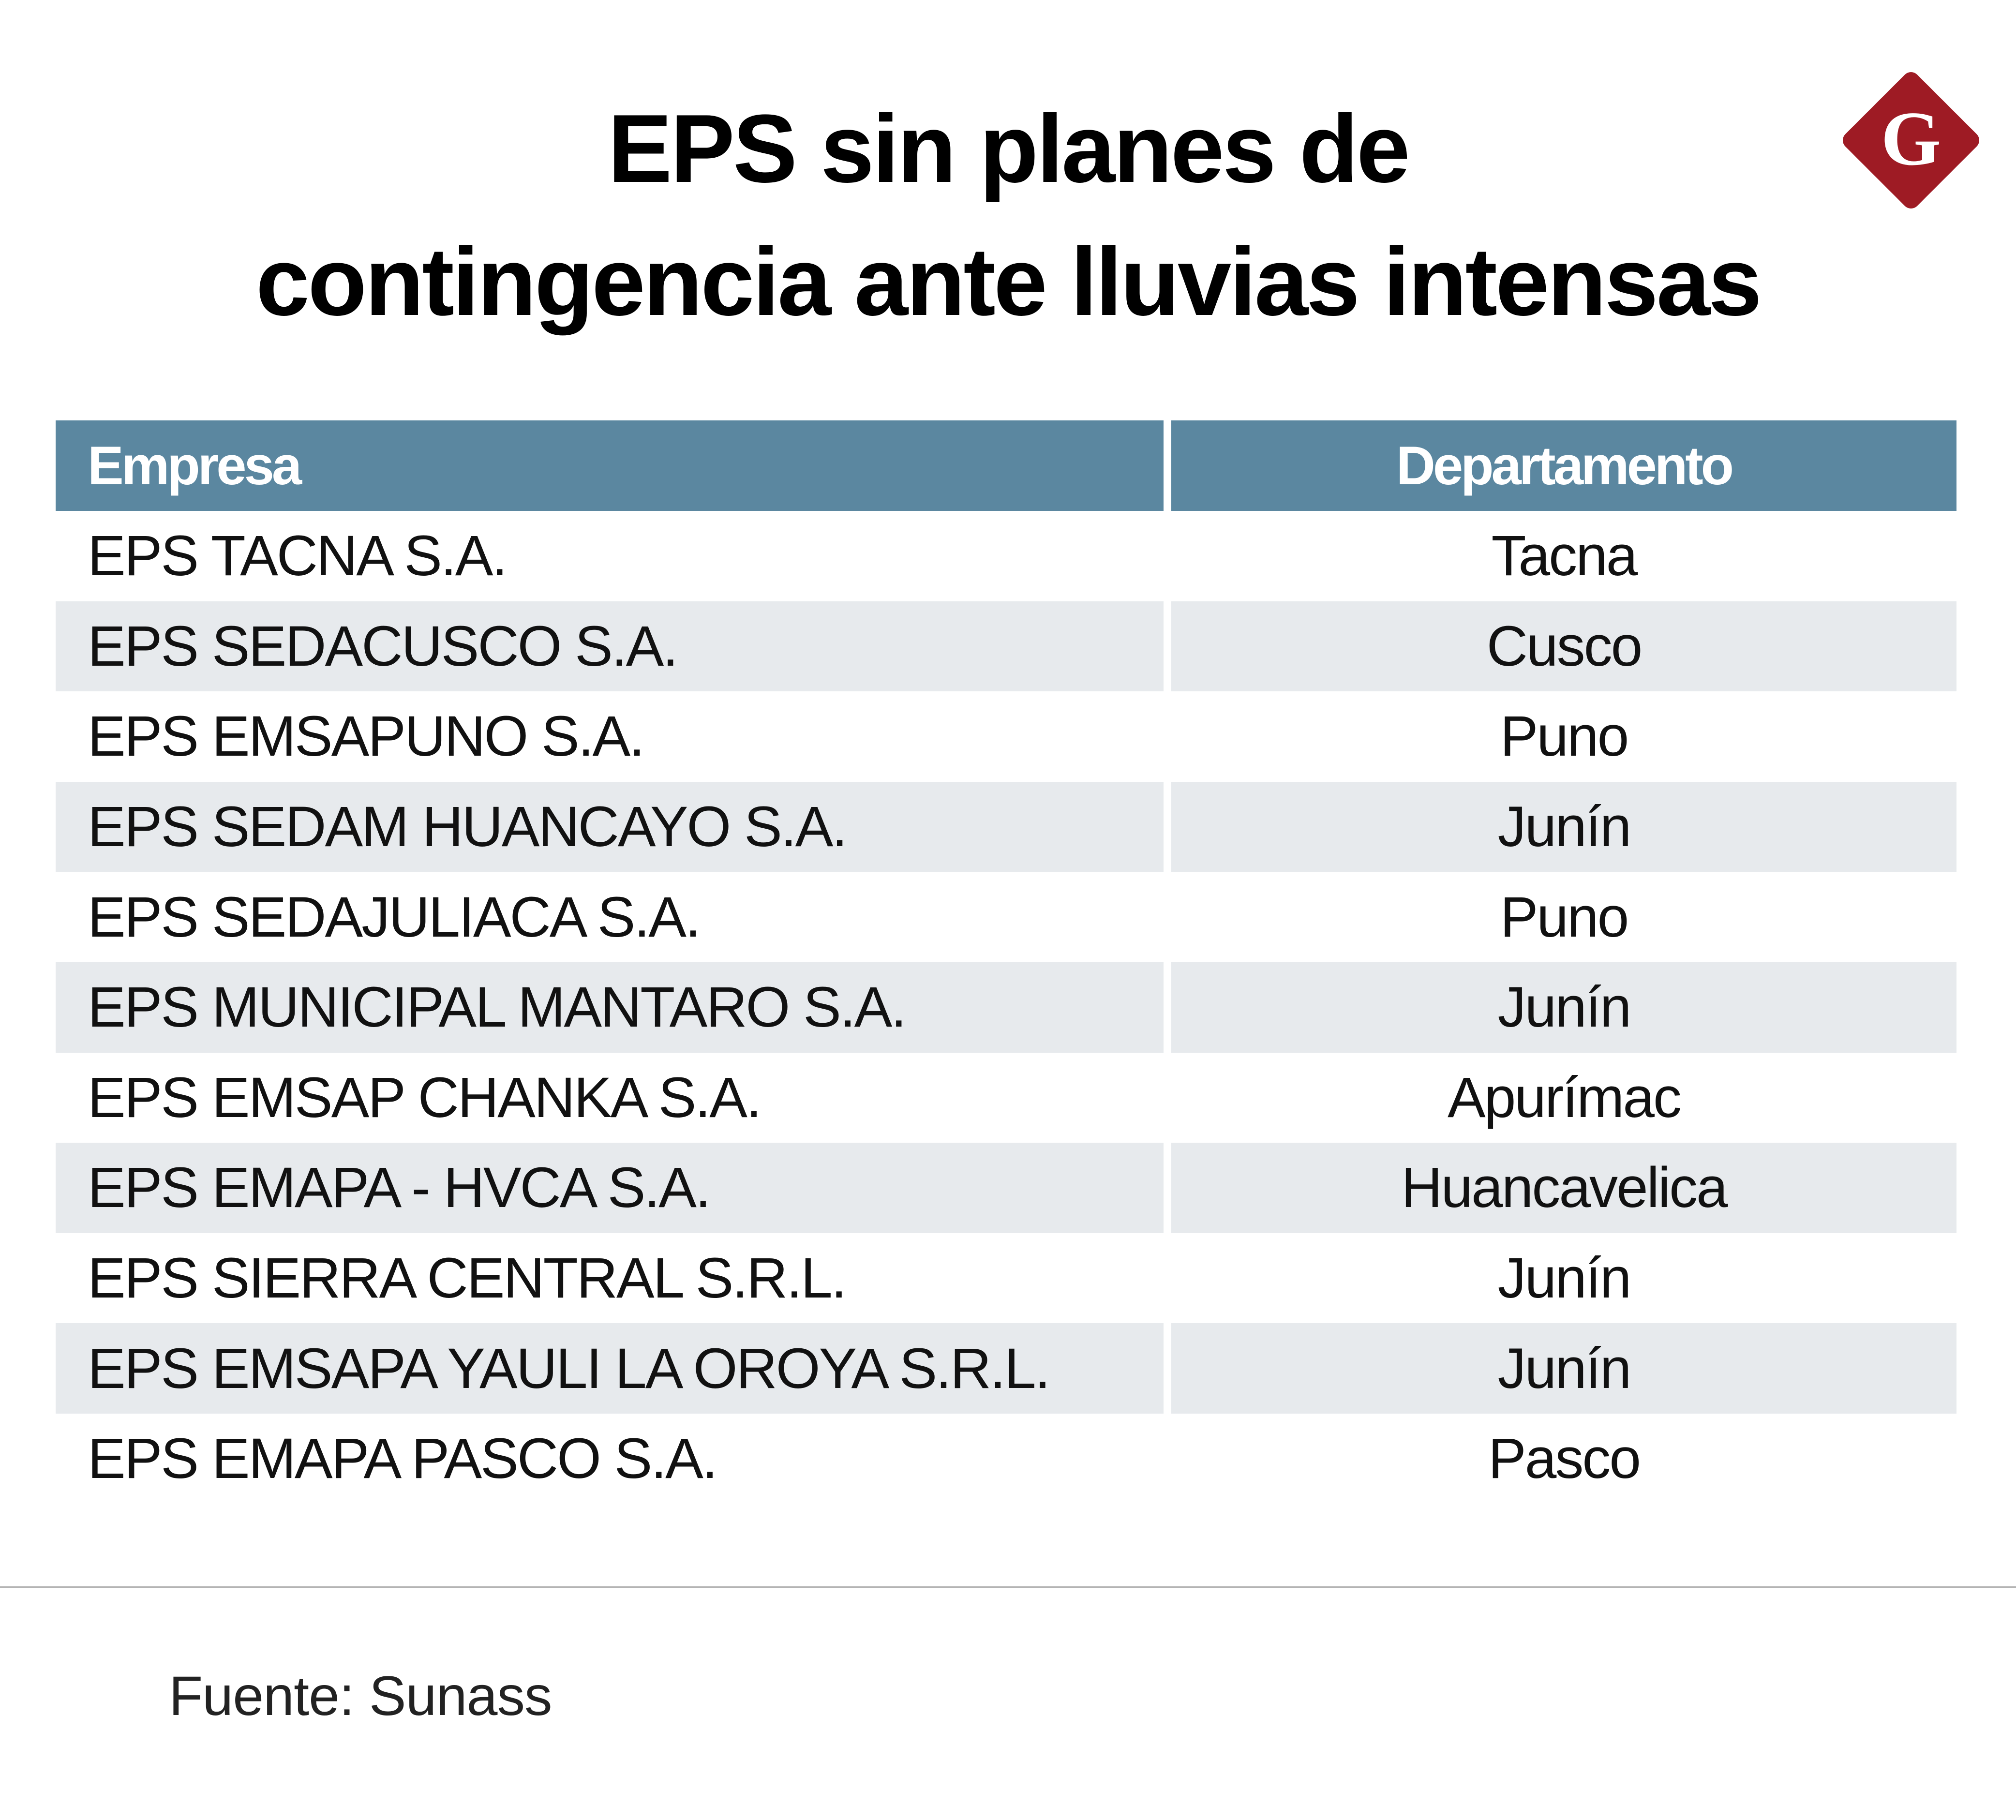 Image resolution: width=2016 pixels, height=1820 pixels. What do you see at coordinates (1564, 556) in the screenshot?
I see `cell-departamento: Tacna` at bounding box center [1564, 556].